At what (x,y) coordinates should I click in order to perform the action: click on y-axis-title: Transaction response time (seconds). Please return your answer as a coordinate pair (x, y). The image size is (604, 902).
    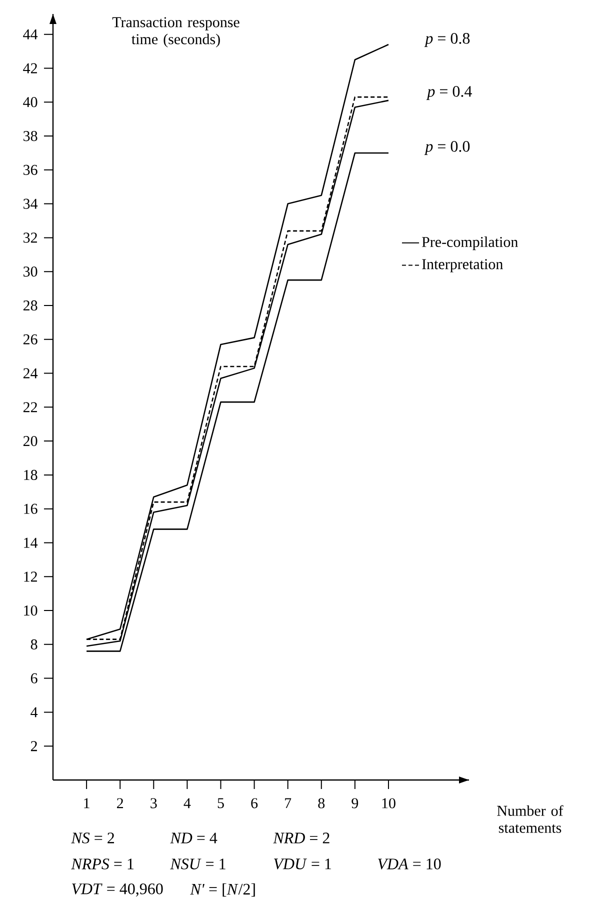
    Looking at the image, I should click on (176, 32).